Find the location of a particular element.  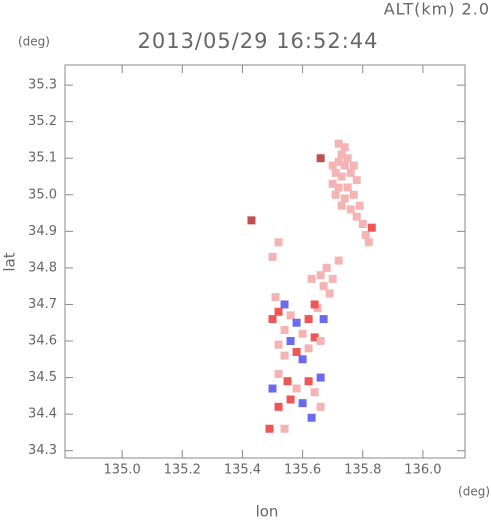

y-tick-label: 34.8 is located at coordinates (42, 267).